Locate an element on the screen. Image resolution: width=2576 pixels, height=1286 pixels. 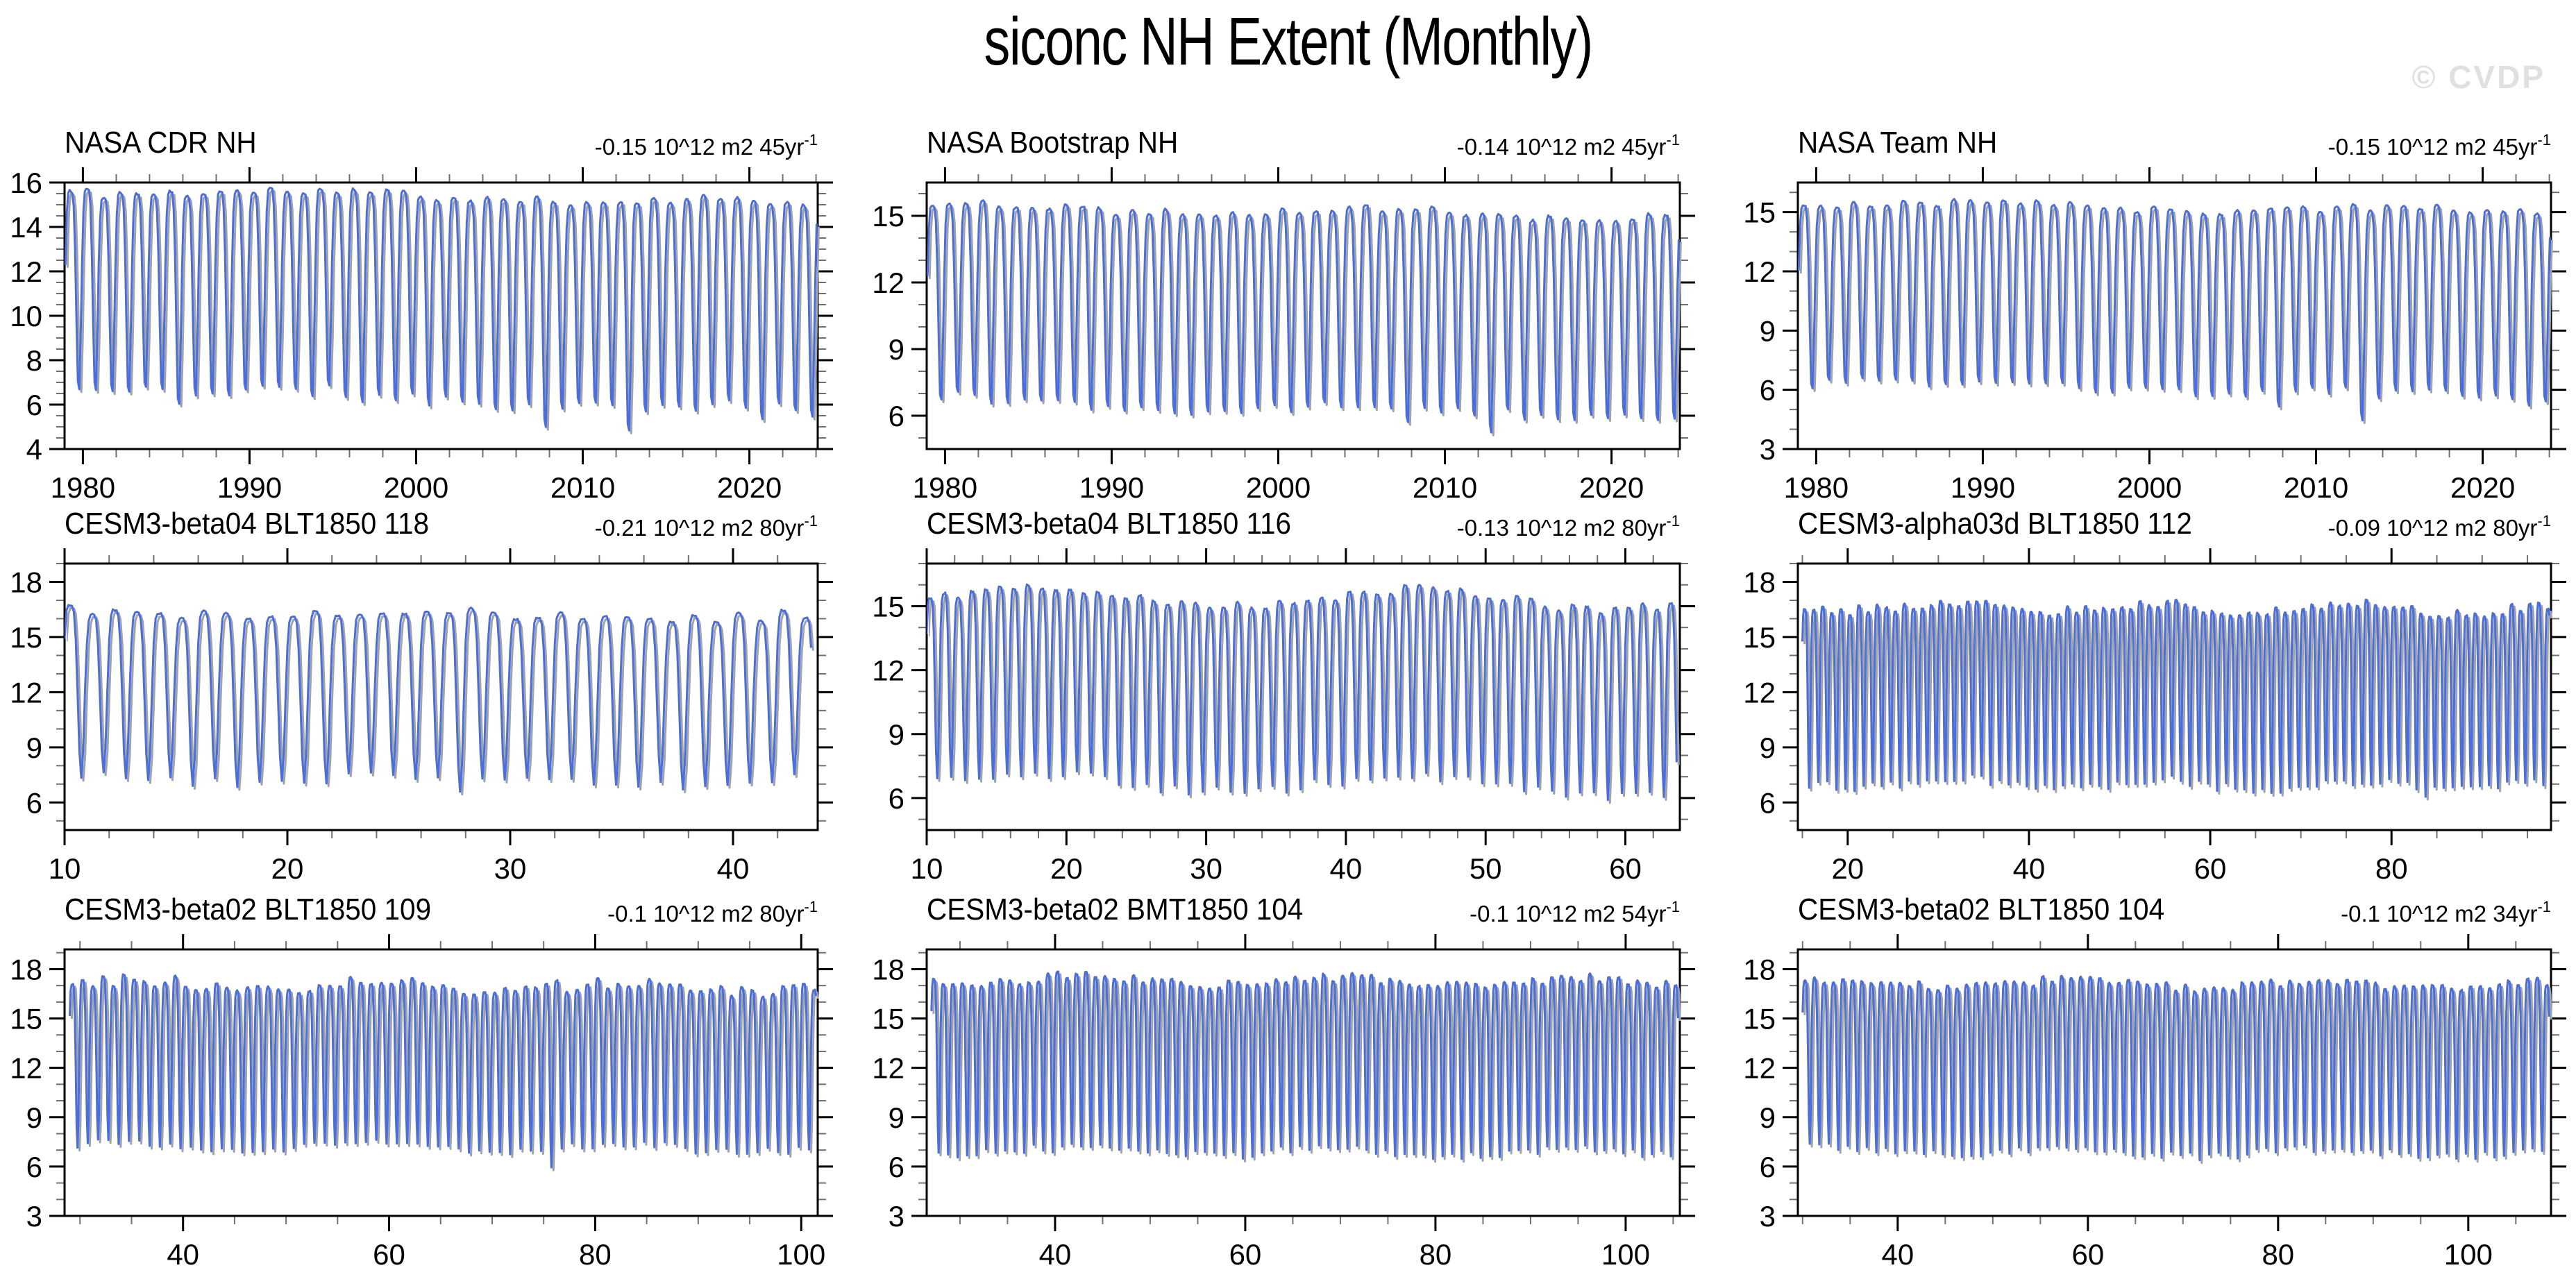
panel-title: NASA Team NH is located at coordinates (1898, 143).